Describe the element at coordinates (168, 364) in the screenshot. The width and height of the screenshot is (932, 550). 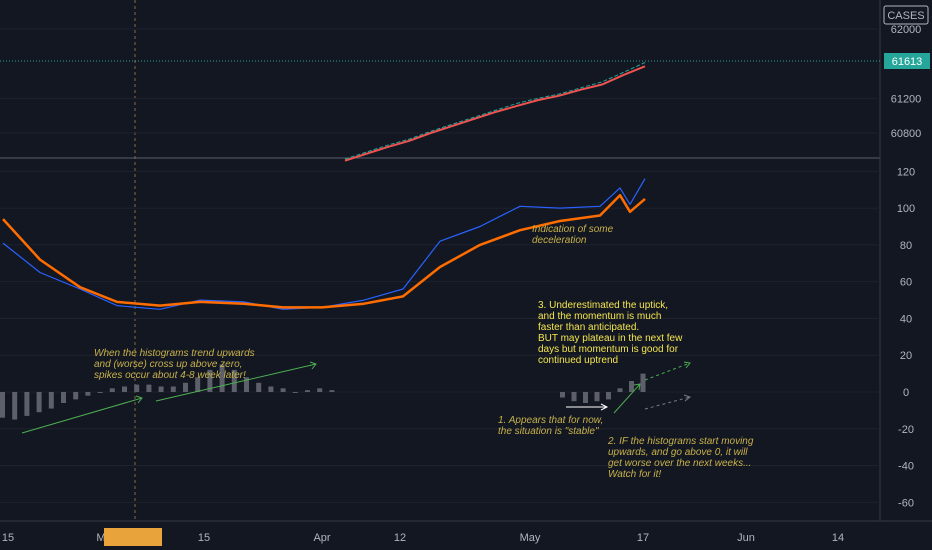
I see `annotation-histogram: and (worse) cross up above zero,` at that location.